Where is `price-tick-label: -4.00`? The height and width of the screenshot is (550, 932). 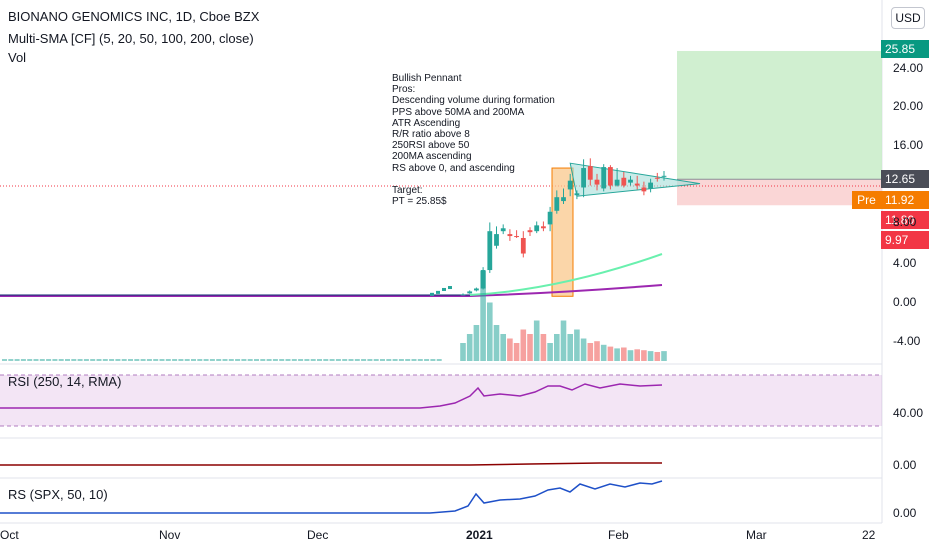 price-tick-label: -4.00 is located at coordinates (907, 341).